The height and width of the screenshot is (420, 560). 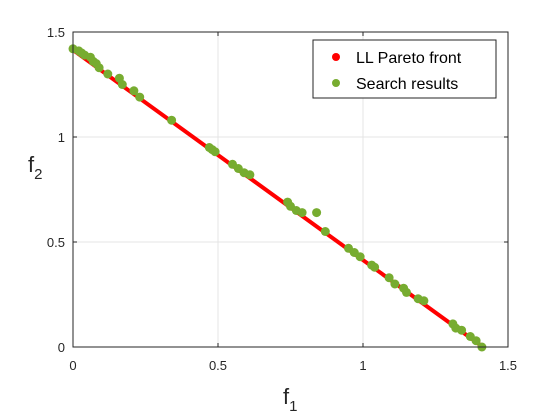 I want to click on x-tick-label: 1.5, so click(x=508, y=365).